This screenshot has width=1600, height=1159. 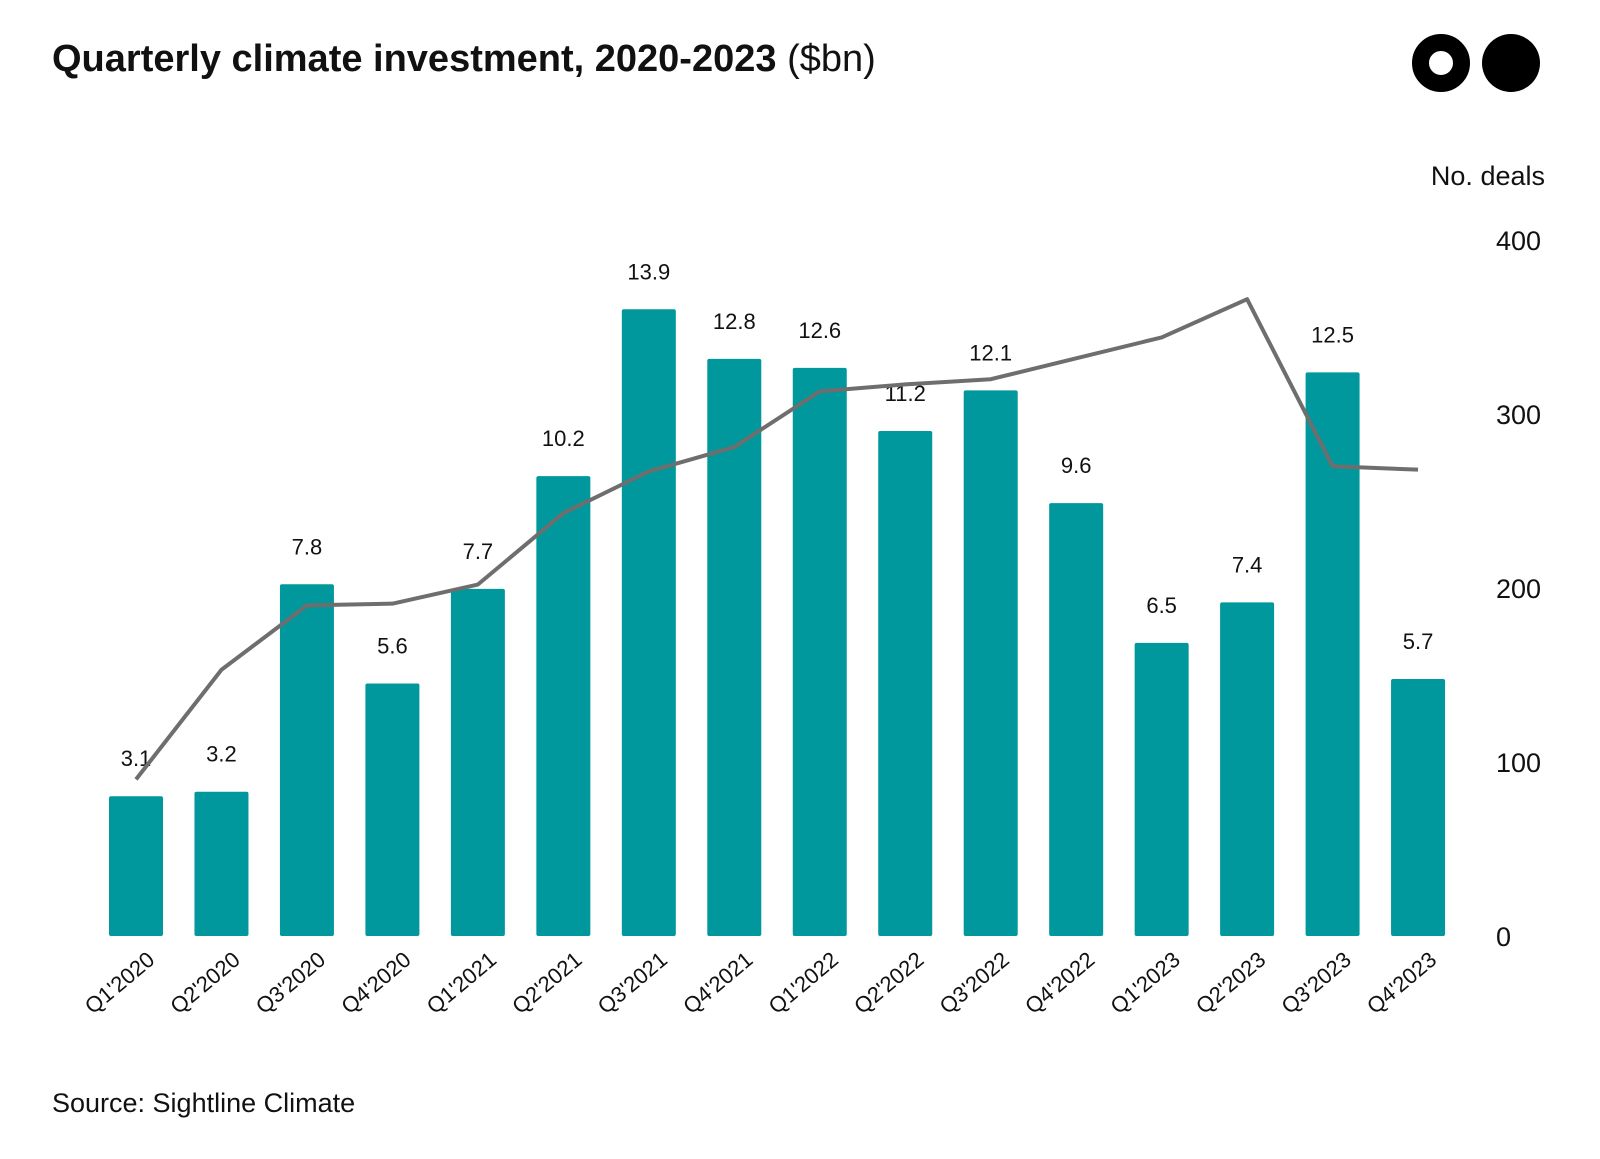 I want to click on bar-label: 7.8, so click(x=307, y=546).